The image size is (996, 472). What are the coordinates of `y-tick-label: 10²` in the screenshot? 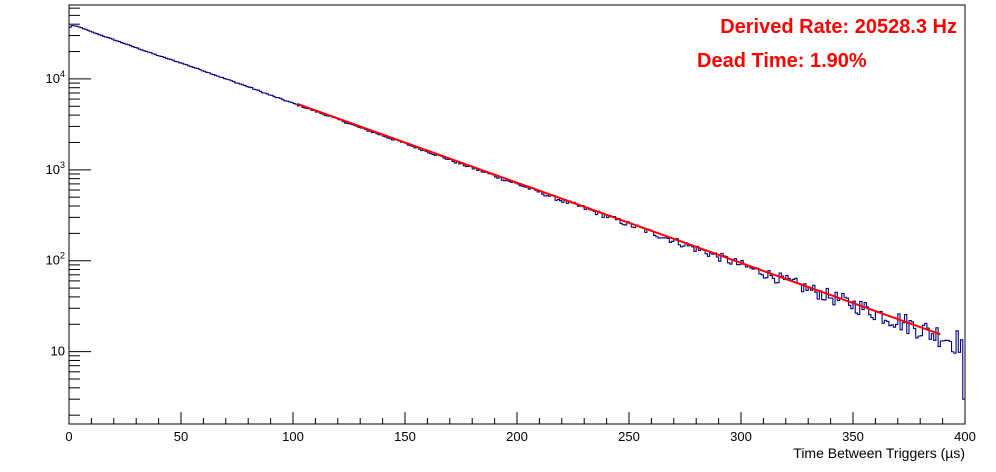 It's located at (55, 259).